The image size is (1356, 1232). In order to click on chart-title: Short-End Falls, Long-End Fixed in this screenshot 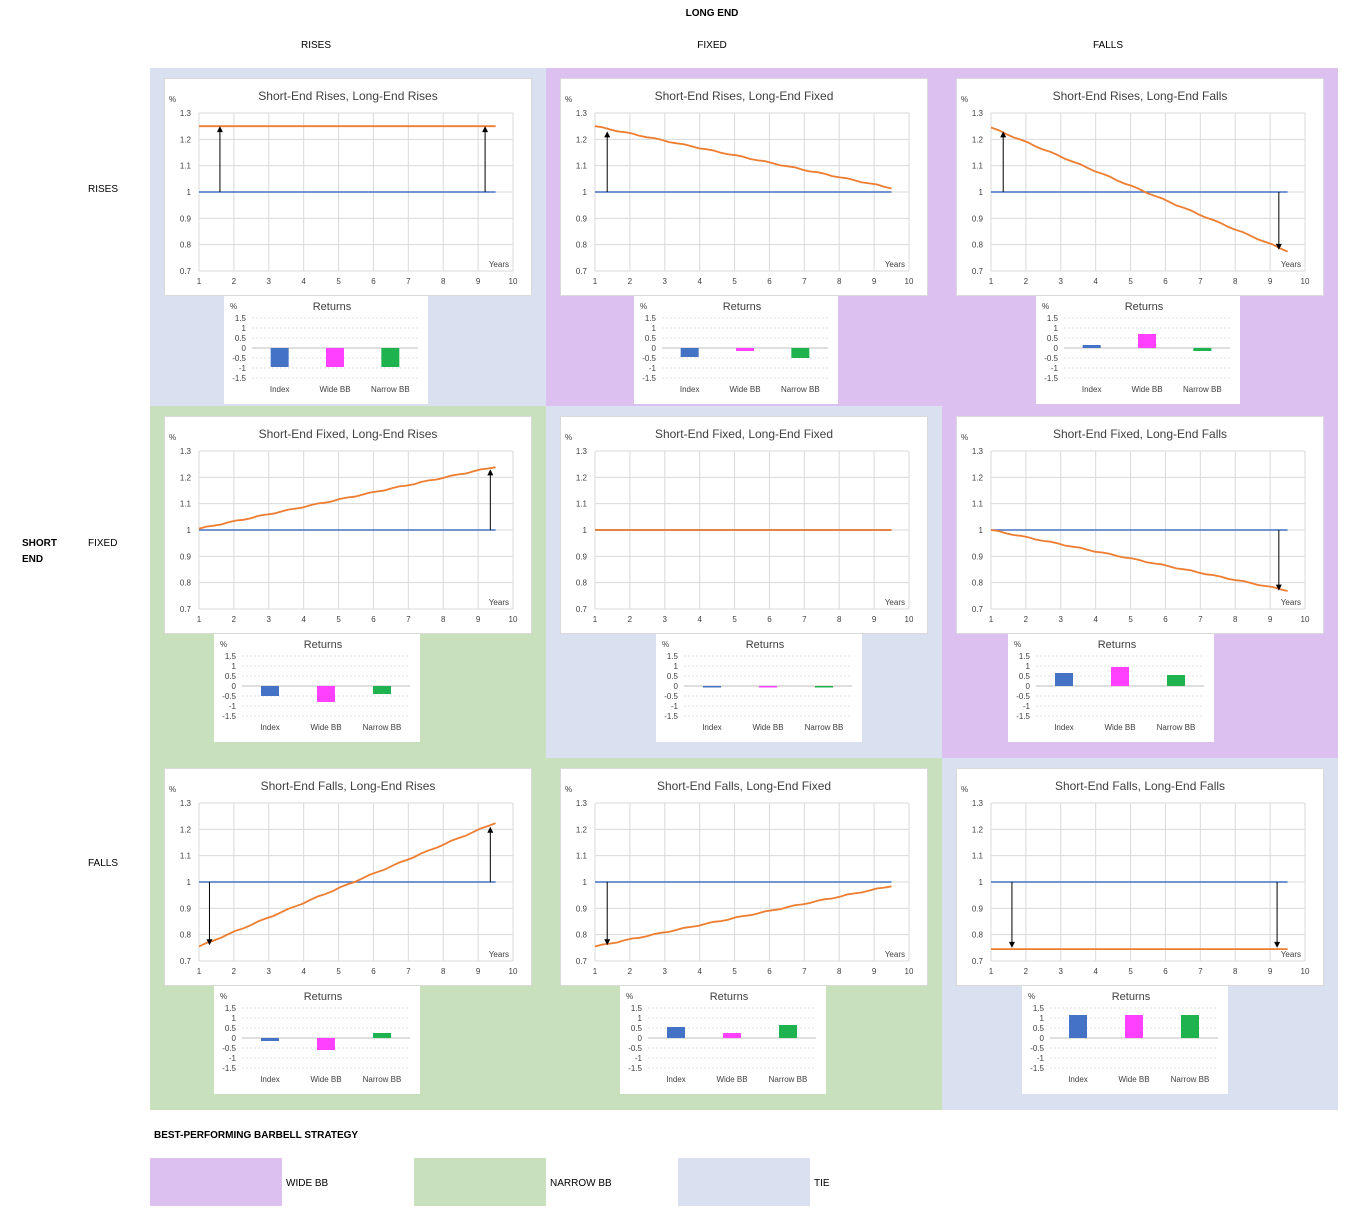, I will do `click(744, 786)`.